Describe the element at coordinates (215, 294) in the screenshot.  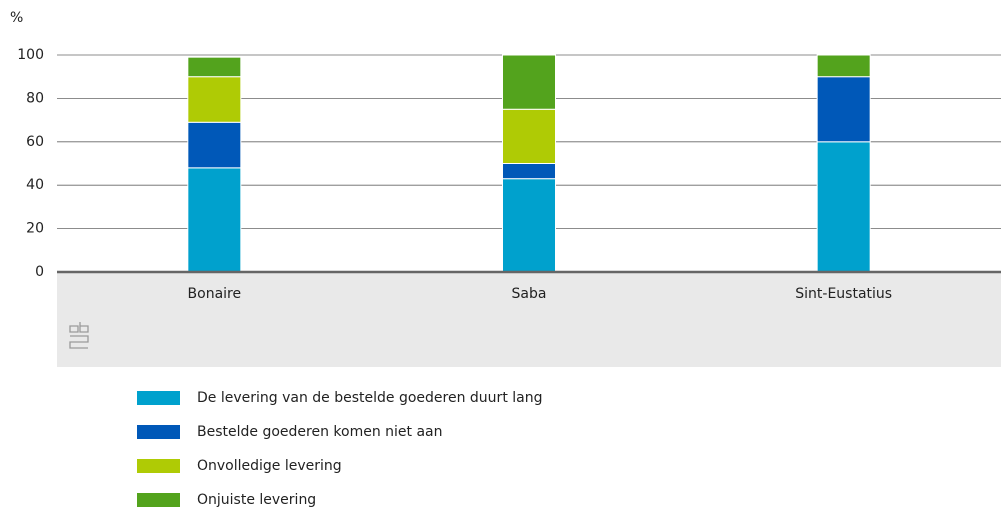
I see `x-tick-label: Bonaire` at that location.